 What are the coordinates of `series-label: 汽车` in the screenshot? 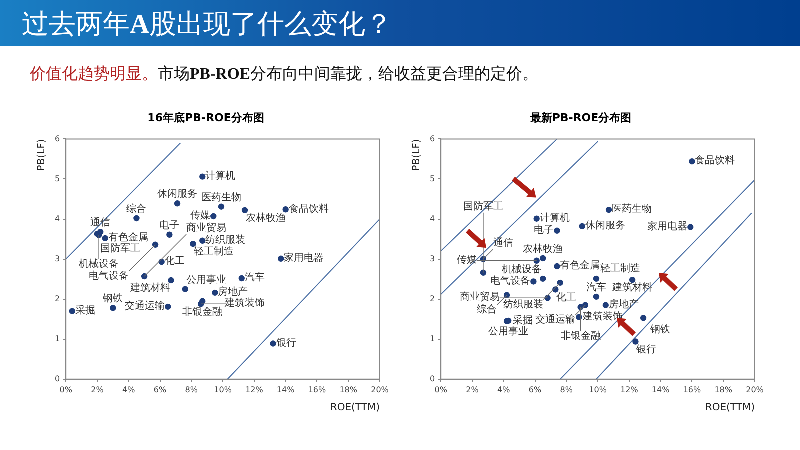 It's located at (254, 278).